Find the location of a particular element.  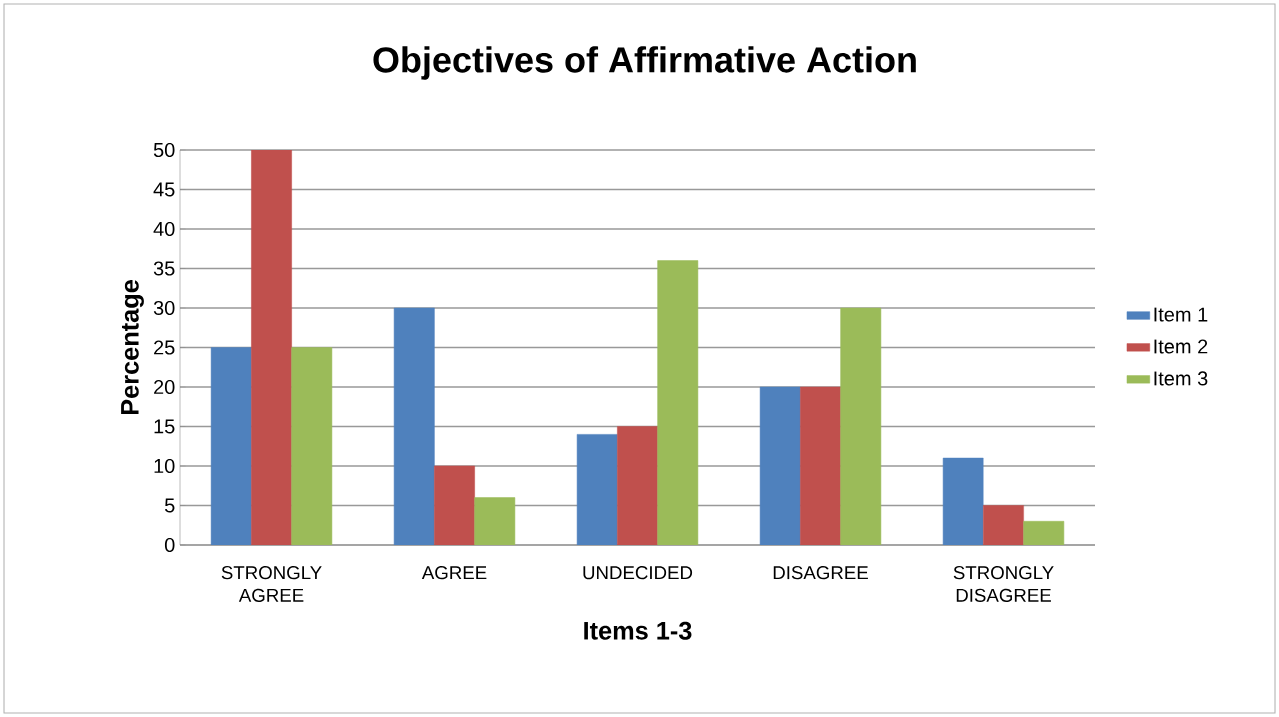

x-tick-label: DISAGREE is located at coordinates (820, 573).